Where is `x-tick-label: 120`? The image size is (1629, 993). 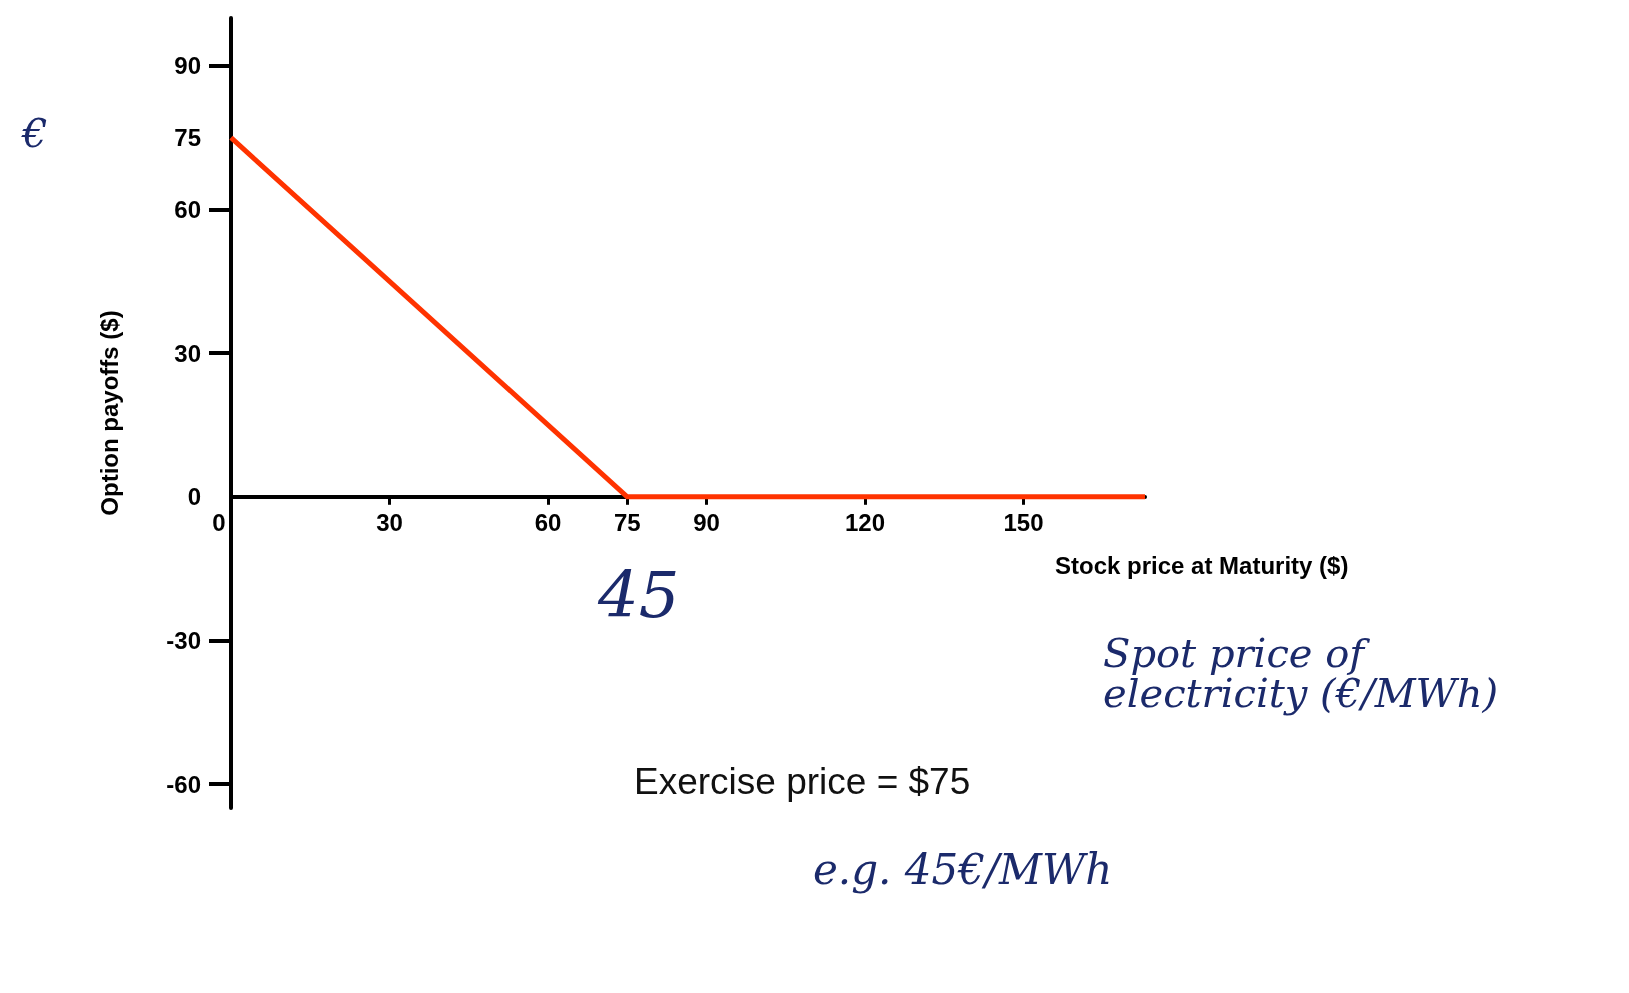 x-tick-label: 120 is located at coordinates (865, 523).